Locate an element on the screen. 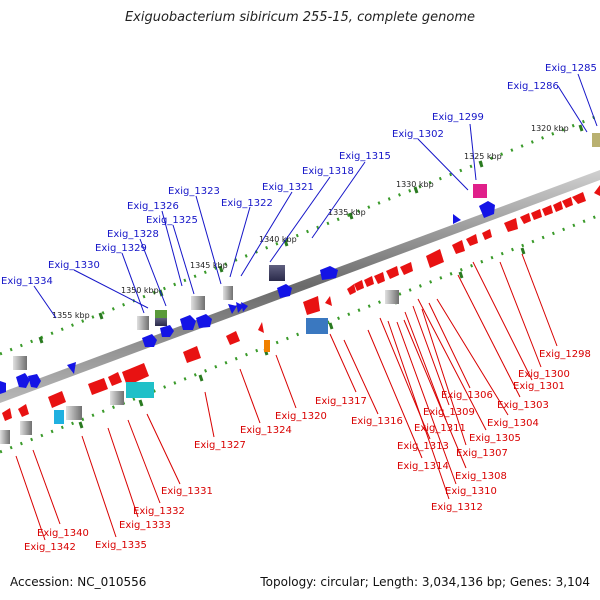  gene-label: Exig_1299 is located at coordinates (458, 117).